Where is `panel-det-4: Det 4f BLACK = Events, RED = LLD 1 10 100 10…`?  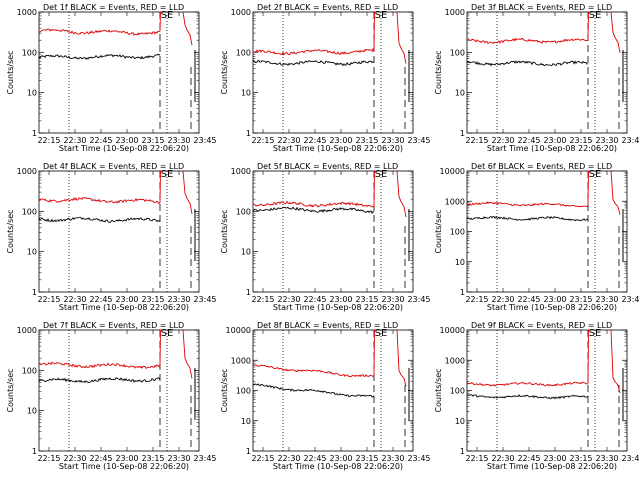 panel-det-4: Det 4f BLACK = Events, RED = LLD 1 10 100 10… is located at coordinates (111, 237).